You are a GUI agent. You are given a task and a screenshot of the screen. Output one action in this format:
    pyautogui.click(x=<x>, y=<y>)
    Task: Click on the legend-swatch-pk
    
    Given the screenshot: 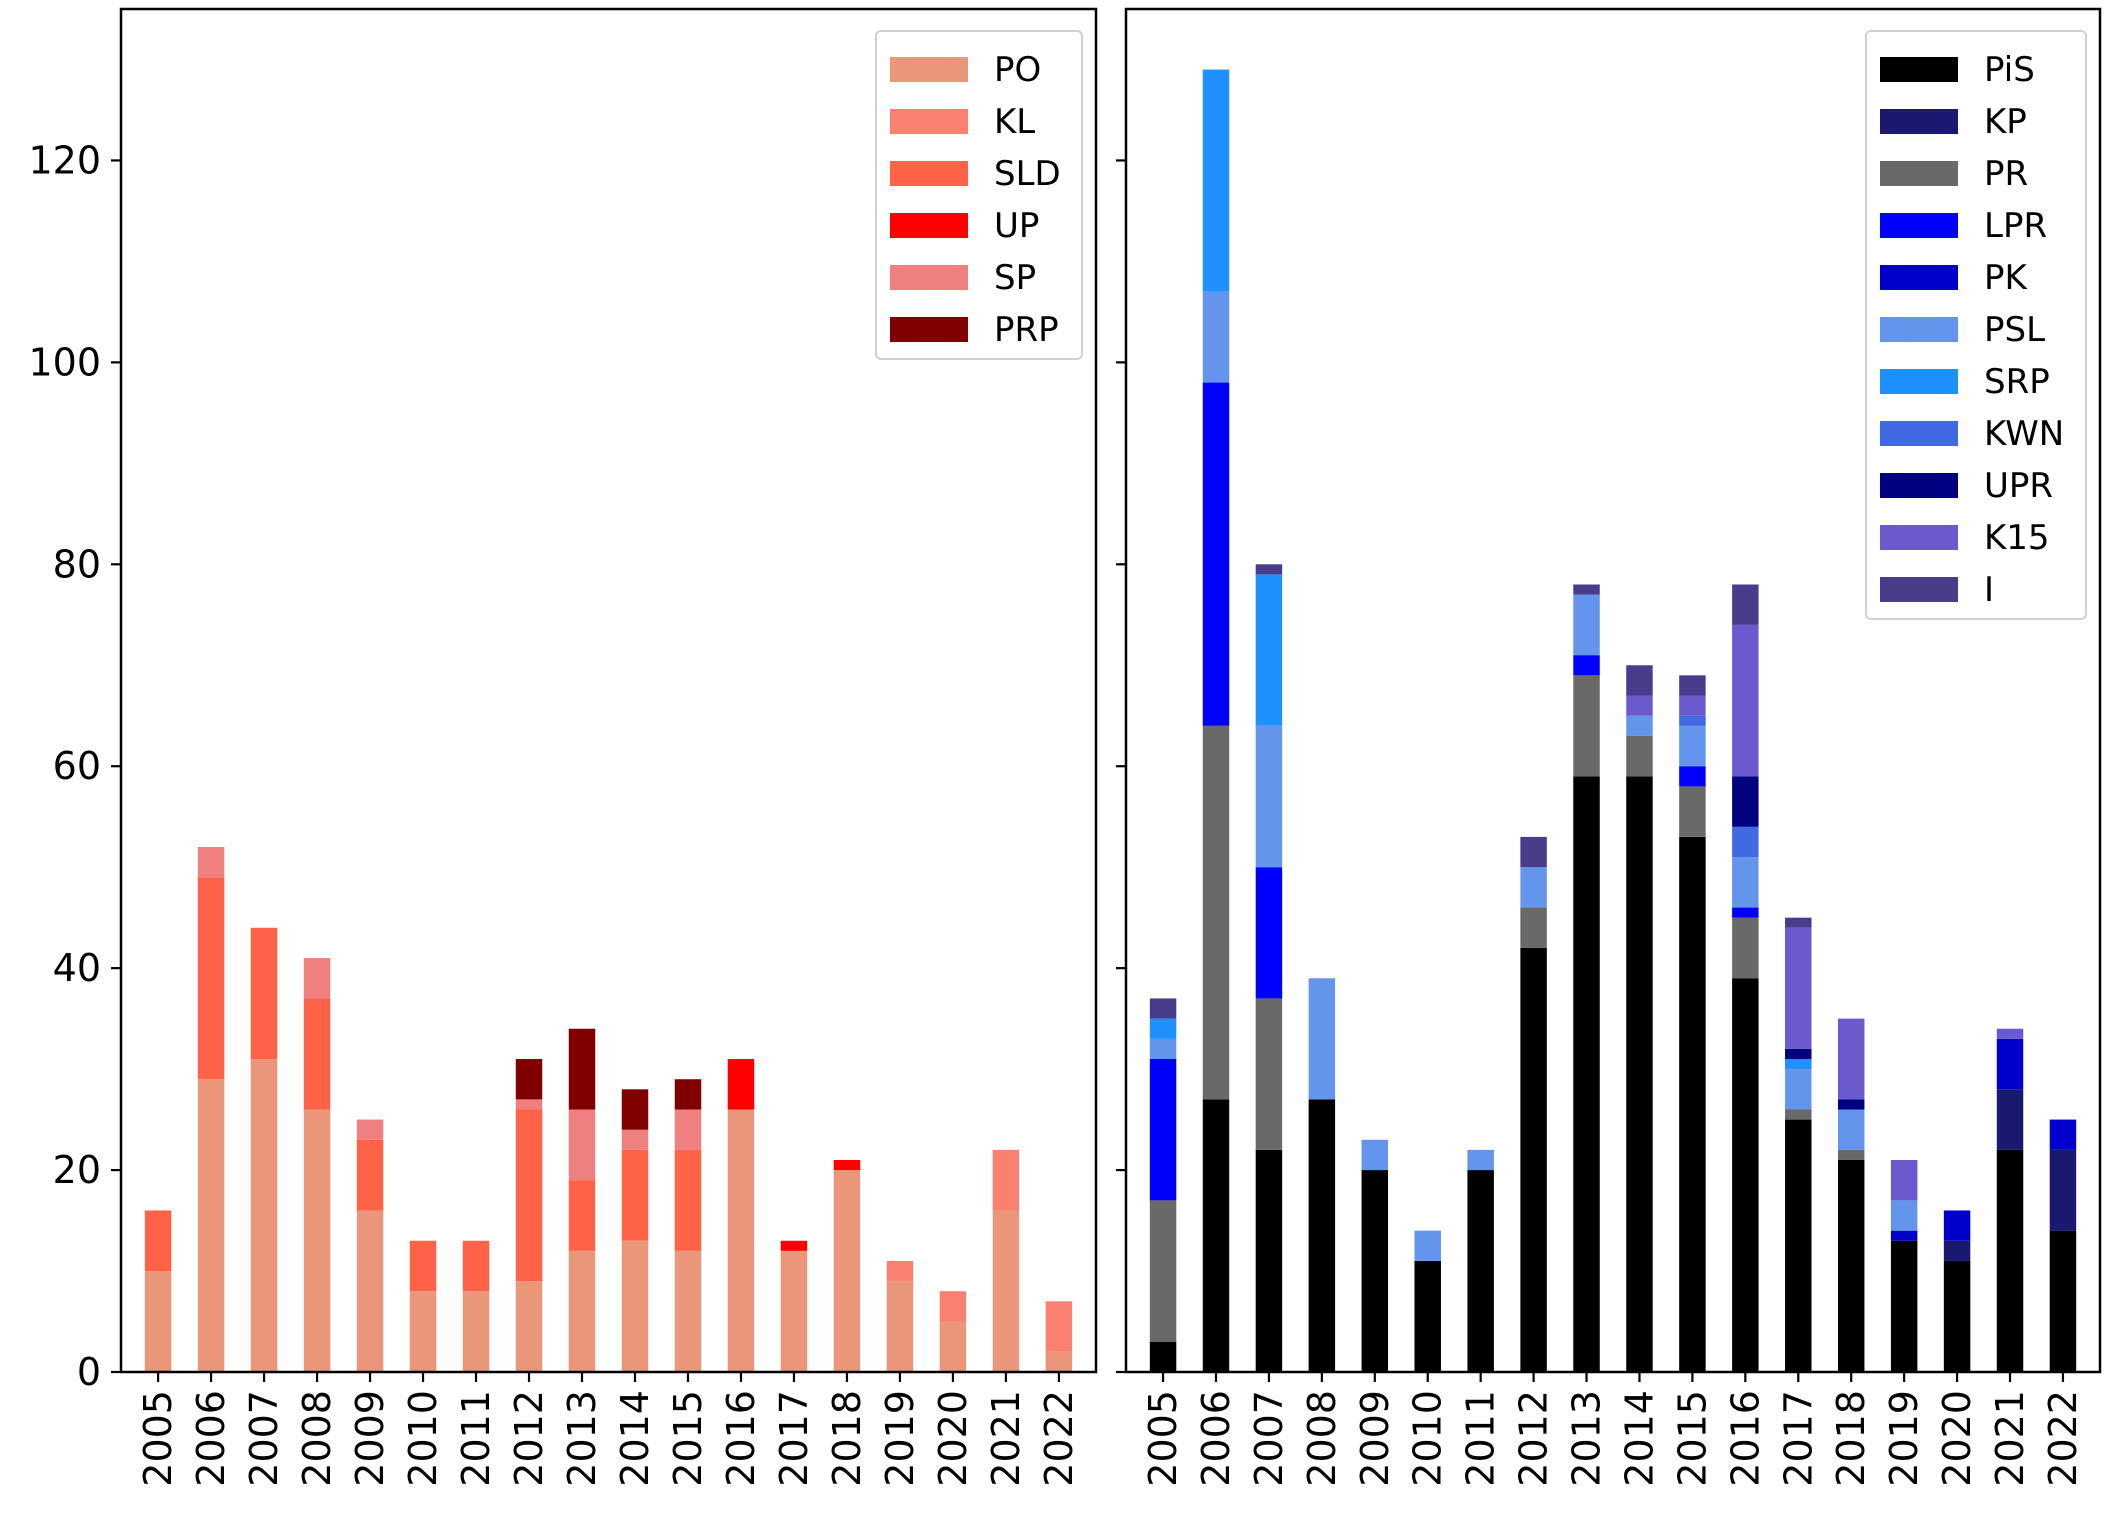 What is the action you would take?
    pyautogui.click(x=1919, y=277)
    